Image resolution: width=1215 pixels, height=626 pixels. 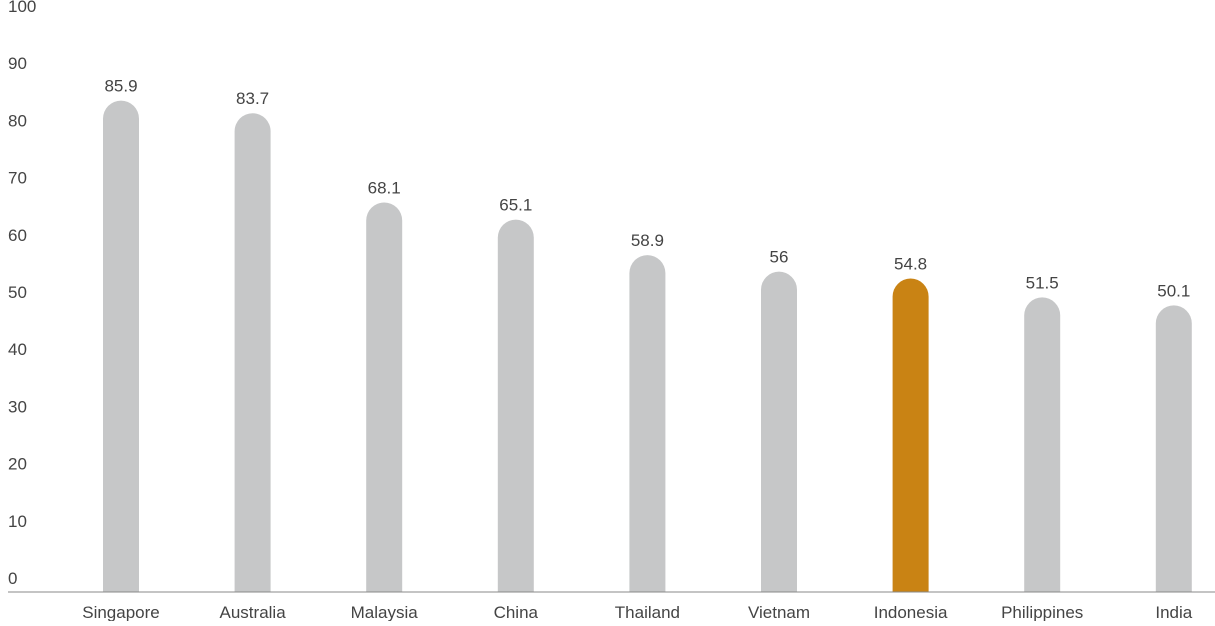 What do you see at coordinates (779, 257) in the screenshot?
I see `value-label: 56` at bounding box center [779, 257].